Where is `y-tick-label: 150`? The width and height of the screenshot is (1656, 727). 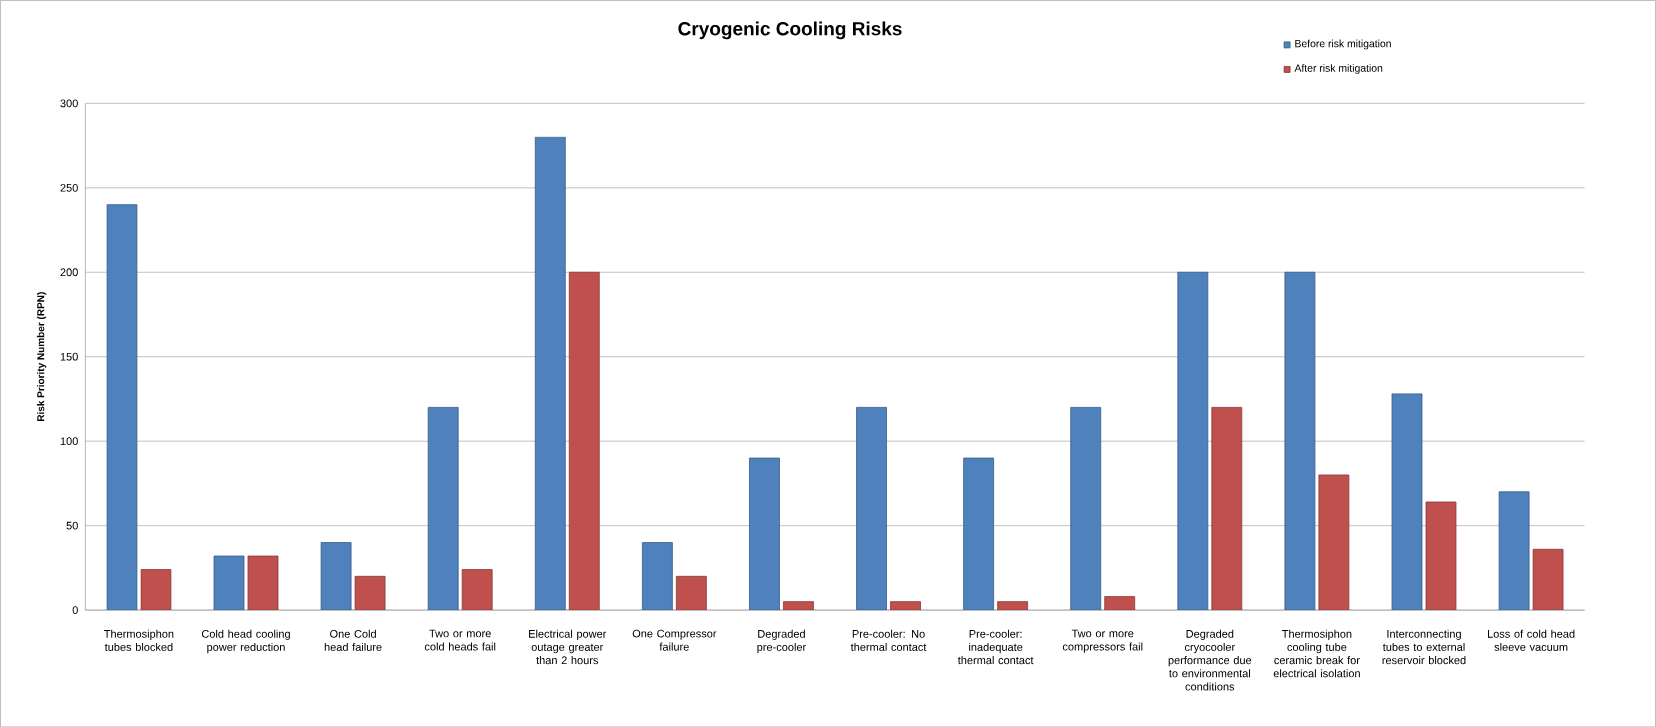
y-tick-label: 150 is located at coordinates (69, 356).